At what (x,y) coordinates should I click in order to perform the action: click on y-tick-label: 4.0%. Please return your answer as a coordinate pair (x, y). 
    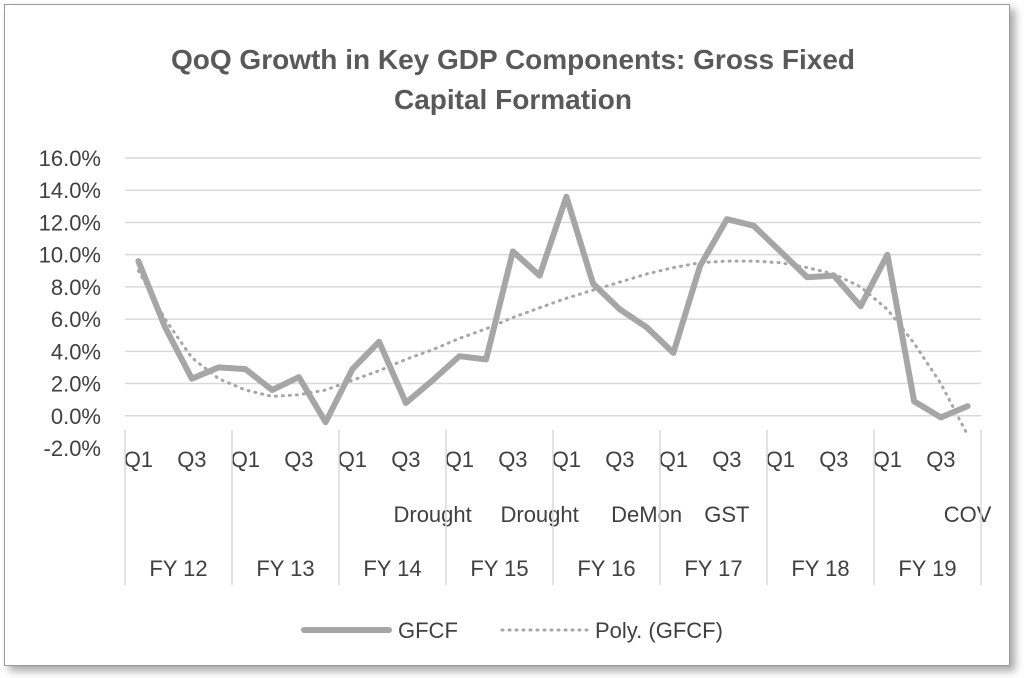
    Looking at the image, I should click on (76, 351).